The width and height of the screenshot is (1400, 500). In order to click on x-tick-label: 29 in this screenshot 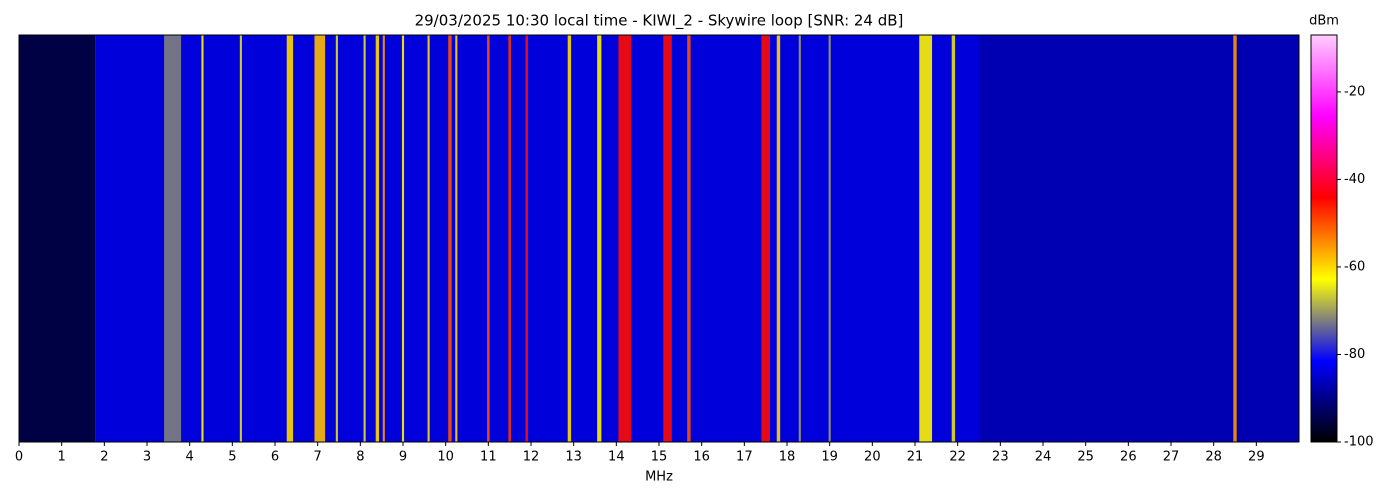, I will do `click(1256, 457)`.